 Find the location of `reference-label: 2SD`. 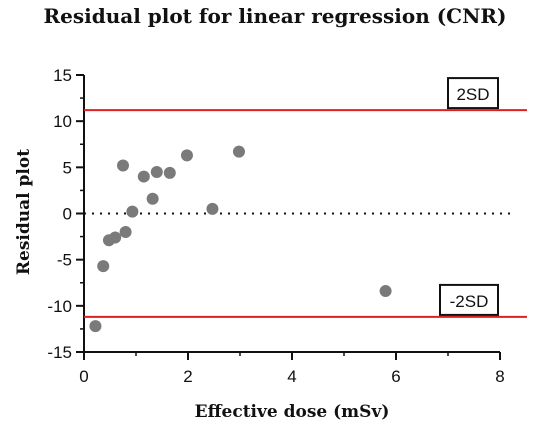

reference-label: 2SD is located at coordinates (472, 94).